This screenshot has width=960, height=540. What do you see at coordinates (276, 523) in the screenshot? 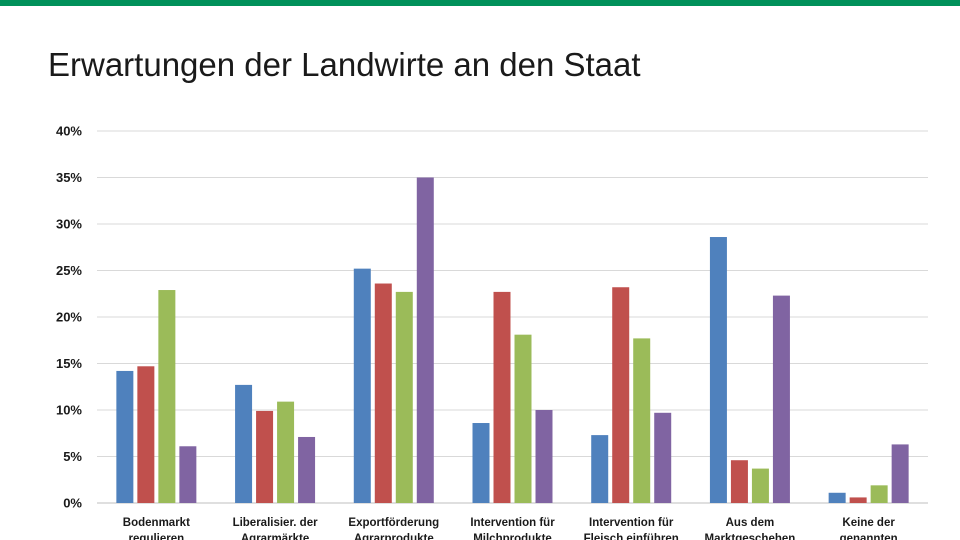
I see `x-category-label: Liberalisier. der` at bounding box center [276, 523].